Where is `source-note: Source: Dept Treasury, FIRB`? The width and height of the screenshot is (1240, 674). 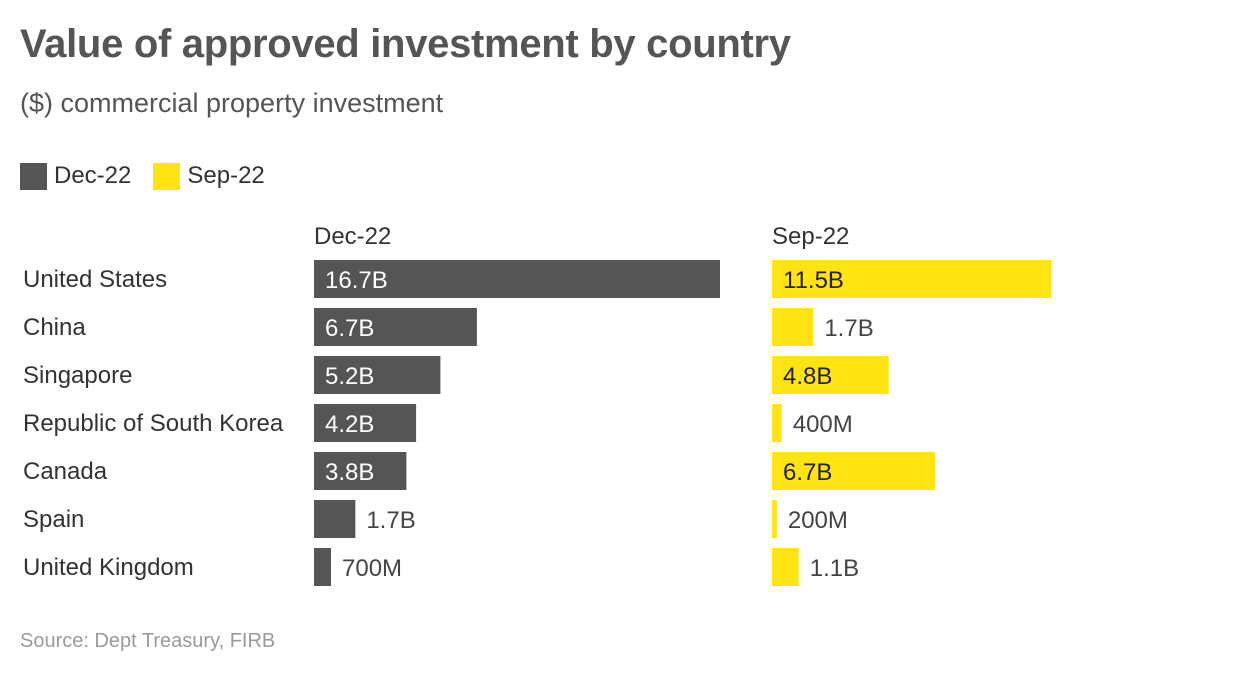 source-note: Source: Dept Treasury, FIRB is located at coordinates (148, 641).